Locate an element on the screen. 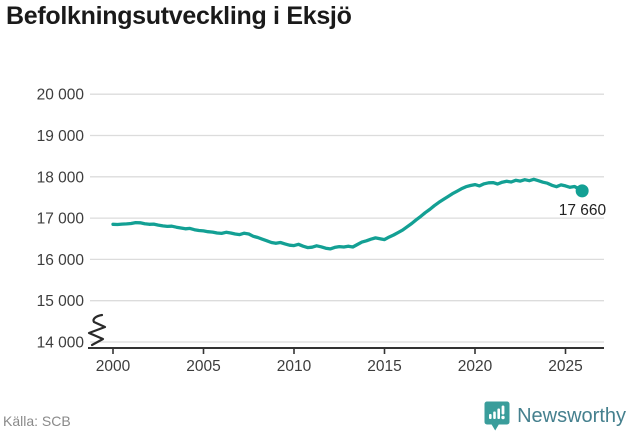 This screenshot has width=631, height=439. y-axis-tick-label: 20 000 is located at coordinates (61, 95).